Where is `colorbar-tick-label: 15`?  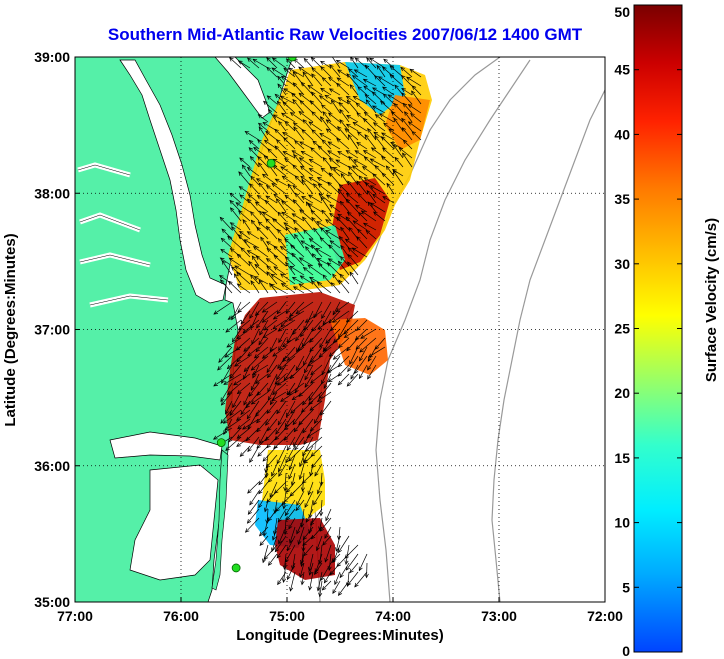 colorbar-tick-label: 15 is located at coordinates (622, 458).